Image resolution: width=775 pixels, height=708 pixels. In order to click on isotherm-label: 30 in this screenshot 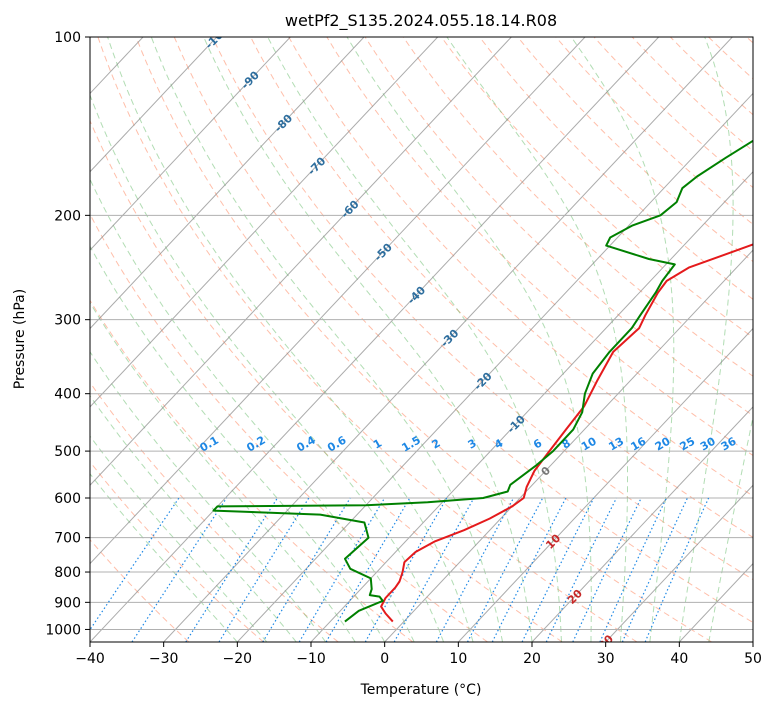, I will do `click(606, 642)`.